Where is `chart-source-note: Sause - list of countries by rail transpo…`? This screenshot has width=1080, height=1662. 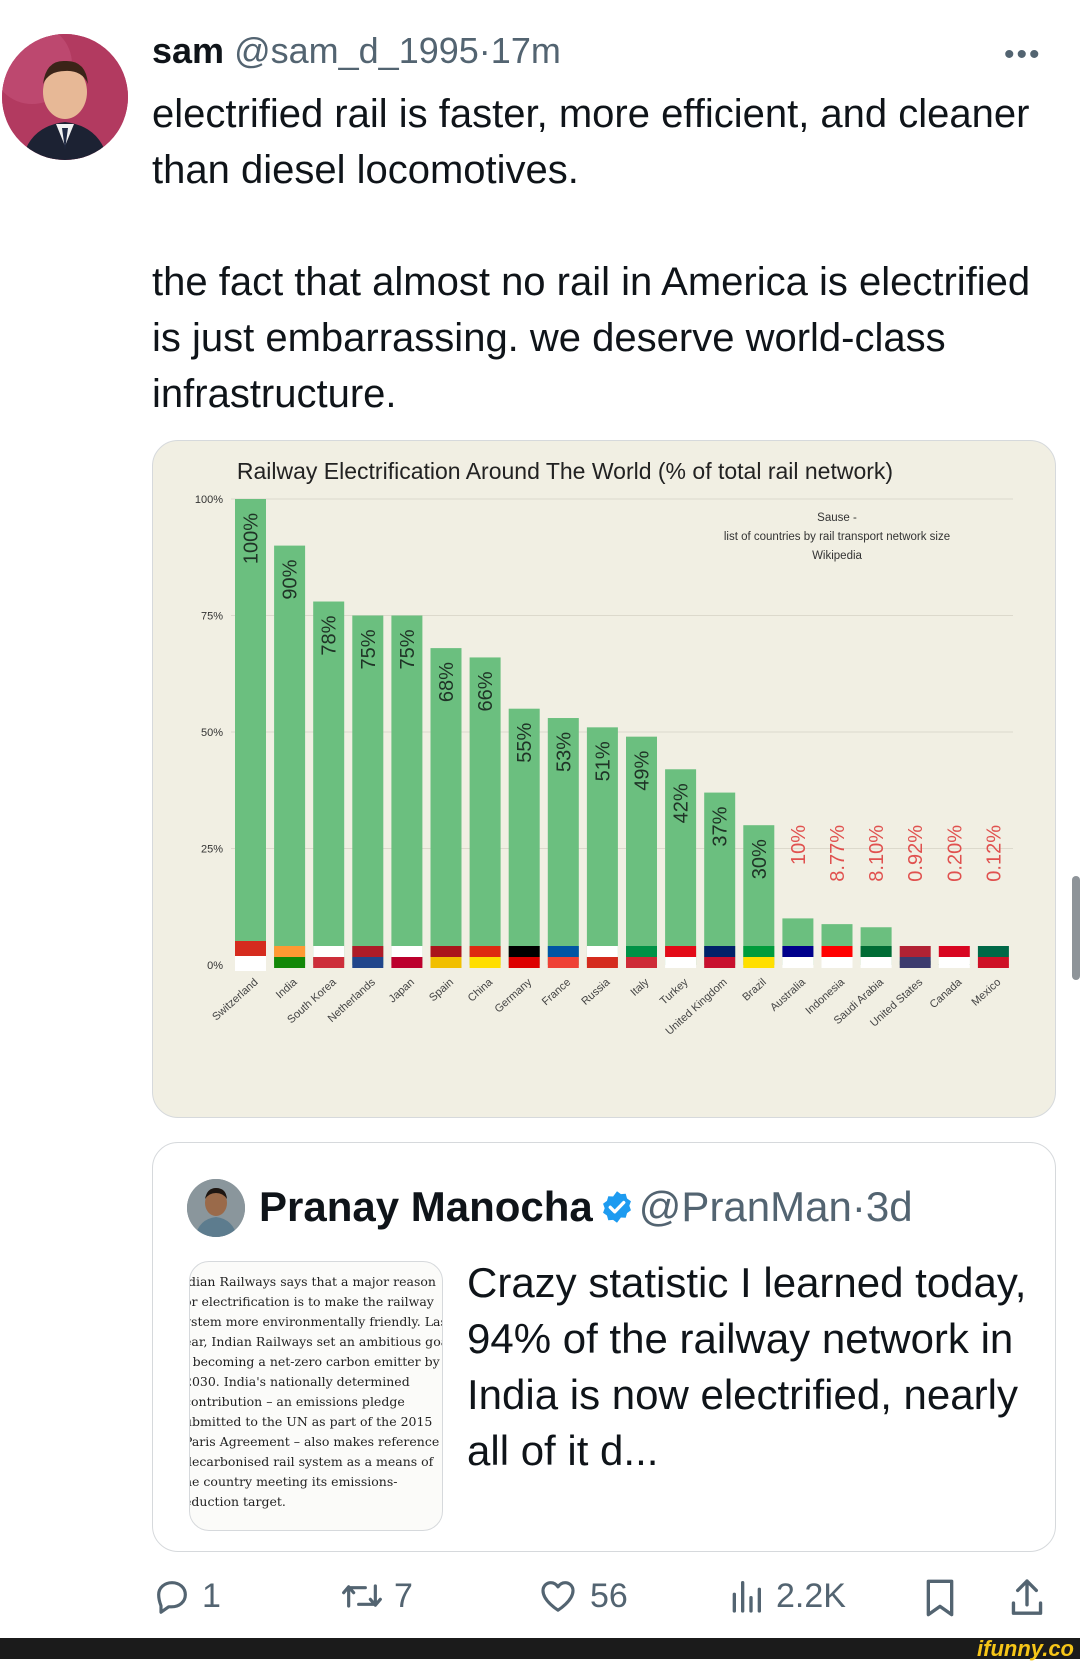 chart-source-note: Sause - list of countries by rail transpo… is located at coordinates (837, 537).